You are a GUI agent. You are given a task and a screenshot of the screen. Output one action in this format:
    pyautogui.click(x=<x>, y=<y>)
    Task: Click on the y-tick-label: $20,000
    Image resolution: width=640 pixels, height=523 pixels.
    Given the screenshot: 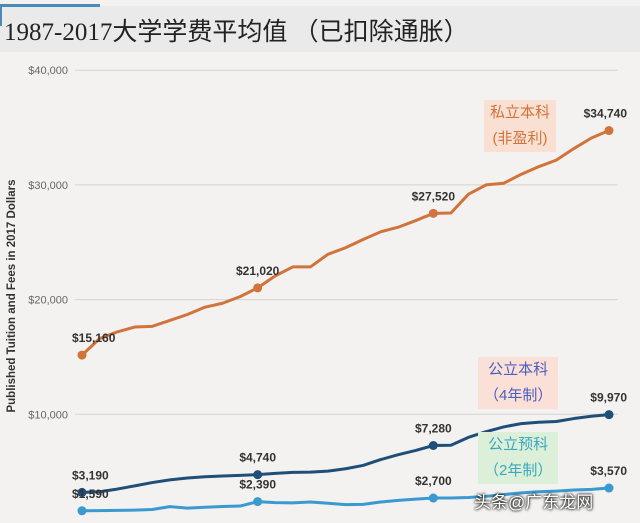 What is the action you would take?
    pyautogui.click(x=48, y=301)
    